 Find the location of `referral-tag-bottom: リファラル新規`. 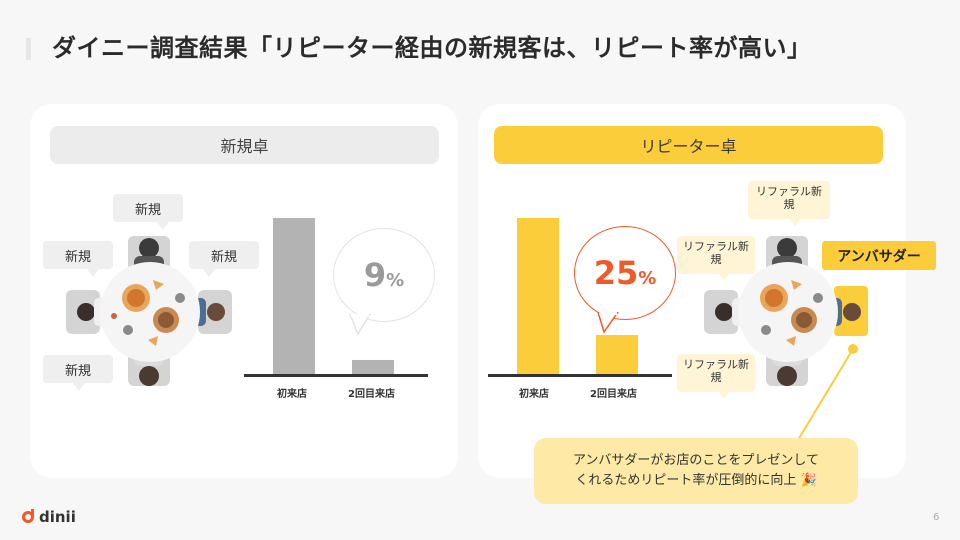

referral-tag-bottom: リファラル新規 is located at coordinates (716, 376).